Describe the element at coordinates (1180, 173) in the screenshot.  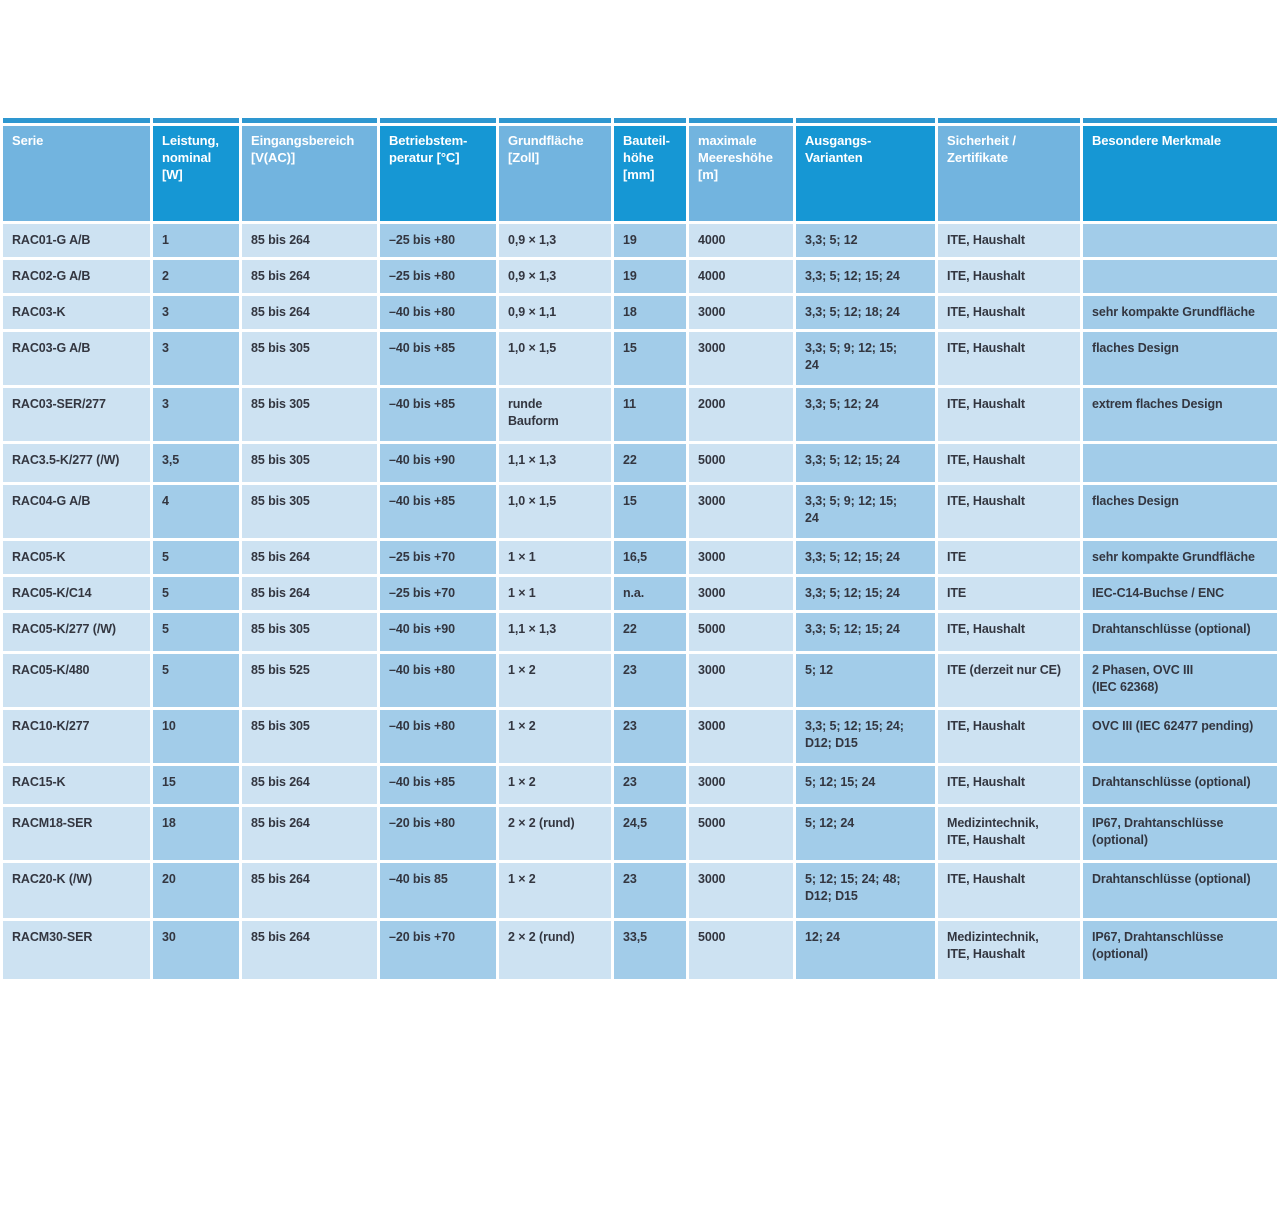
I see `column-header-merkmale: Besondere Merkmale` at that location.